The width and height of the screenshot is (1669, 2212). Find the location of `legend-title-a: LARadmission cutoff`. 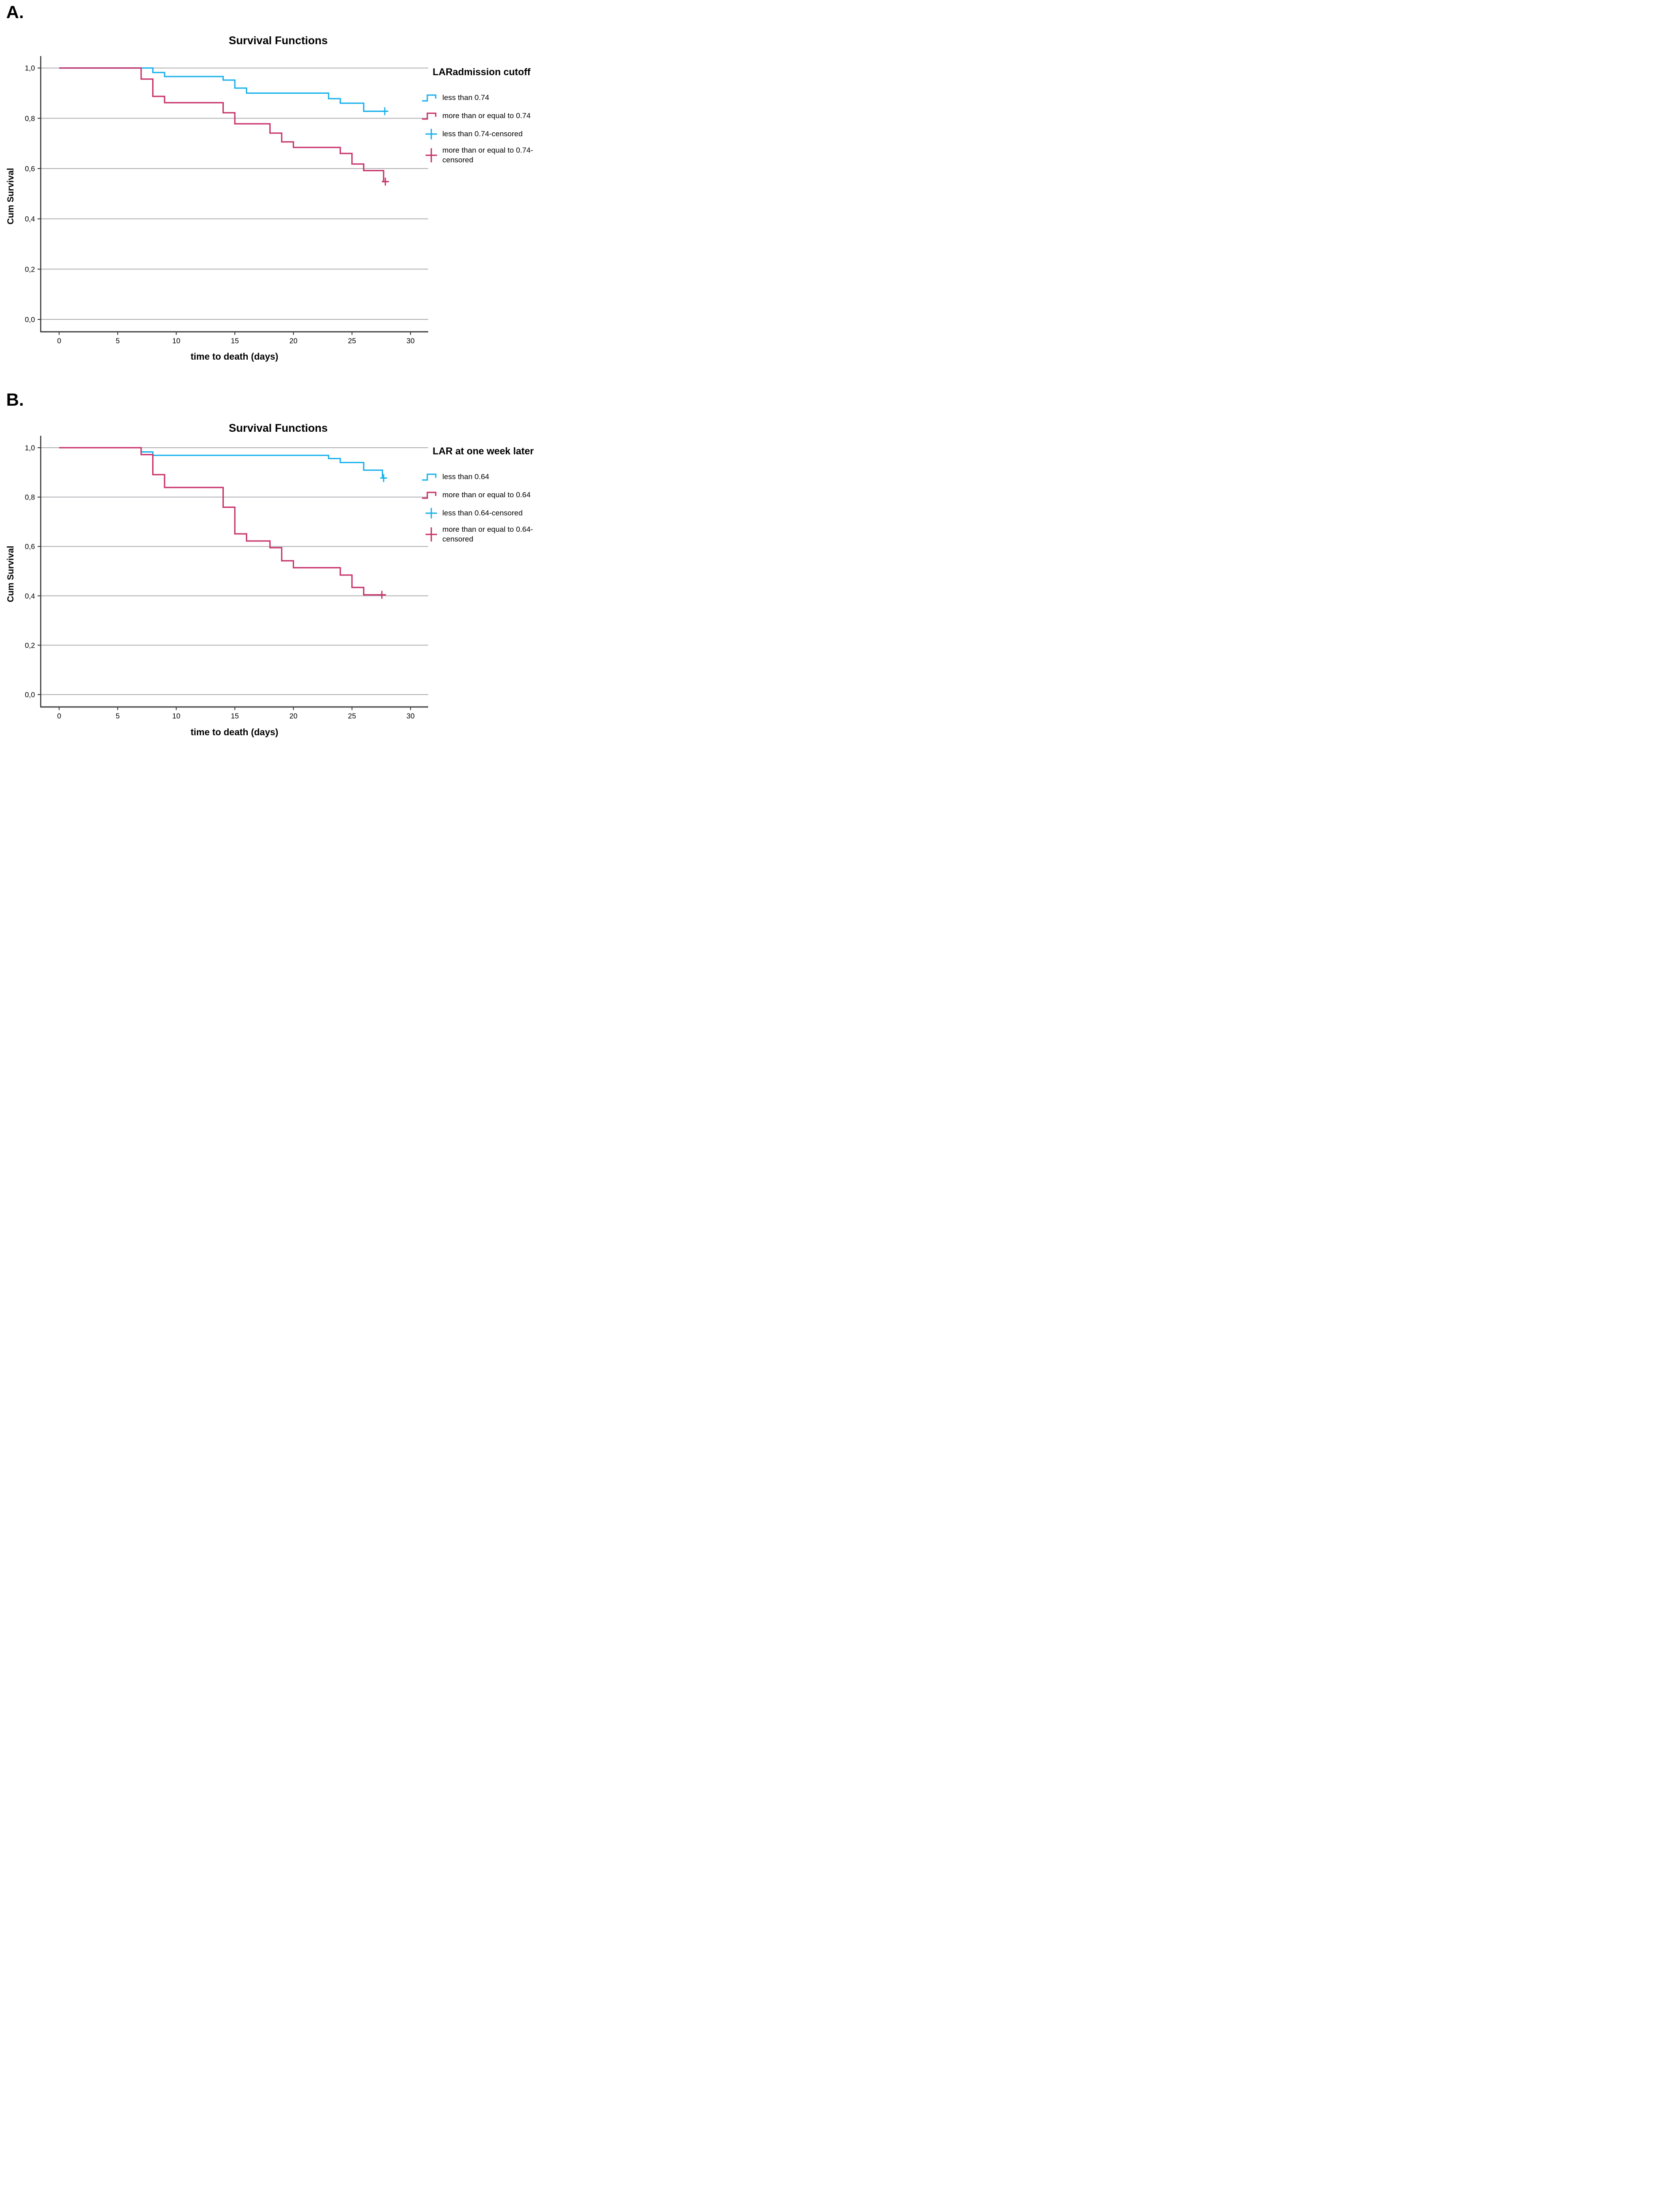

legend-title-a: LARadmission cutoff is located at coordinates (482, 72).